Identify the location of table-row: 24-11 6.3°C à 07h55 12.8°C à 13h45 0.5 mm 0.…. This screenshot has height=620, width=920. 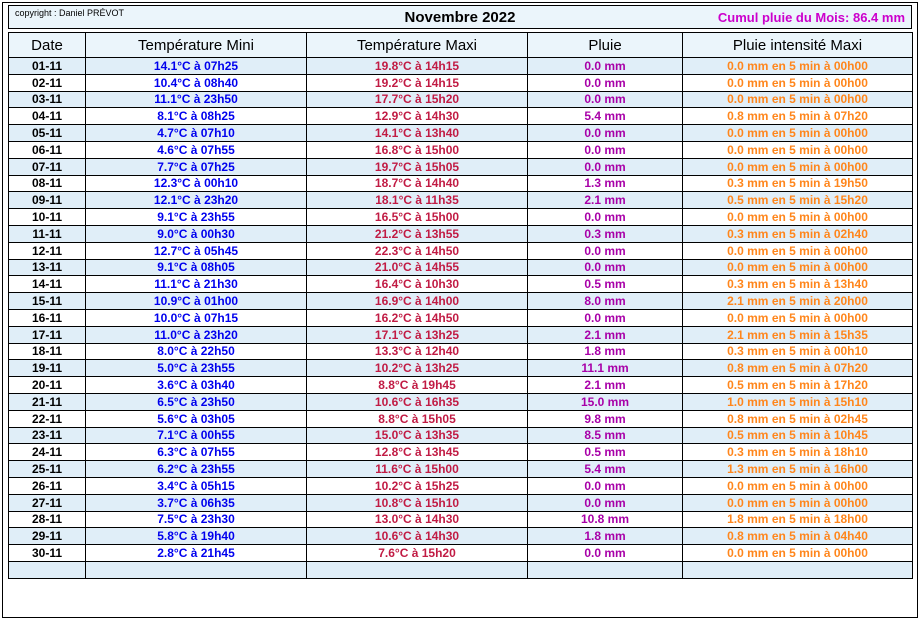
(460, 452).